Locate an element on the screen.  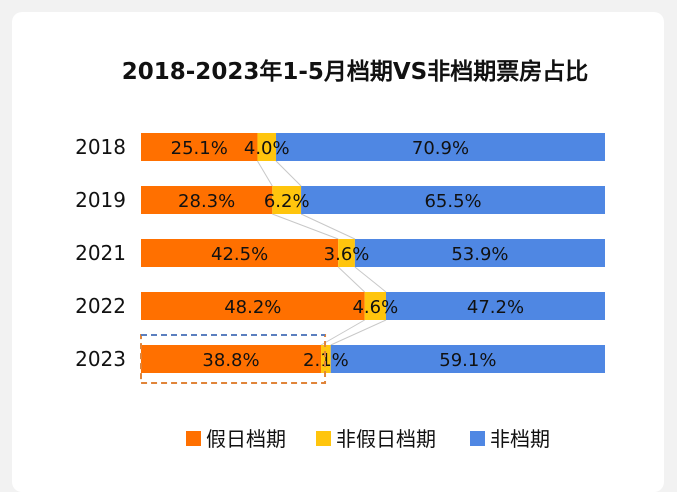
data-label: 38.8% is located at coordinates (230, 360).